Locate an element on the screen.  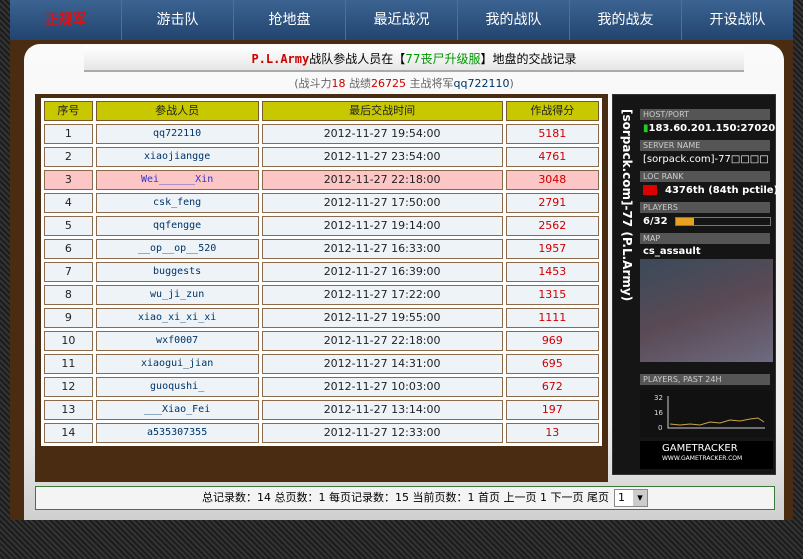
table-header: 序号 参战人员 最后交战时间 作战得分 is located at coordinates (321, 111).